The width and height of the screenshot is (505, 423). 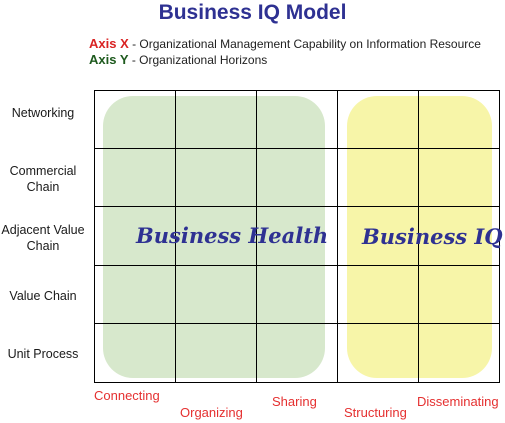 What do you see at coordinates (43, 238) in the screenshot?
I see `row-label-adjacent-value-chain: Adjacent Value Chain` at bounding box center [43, 238].